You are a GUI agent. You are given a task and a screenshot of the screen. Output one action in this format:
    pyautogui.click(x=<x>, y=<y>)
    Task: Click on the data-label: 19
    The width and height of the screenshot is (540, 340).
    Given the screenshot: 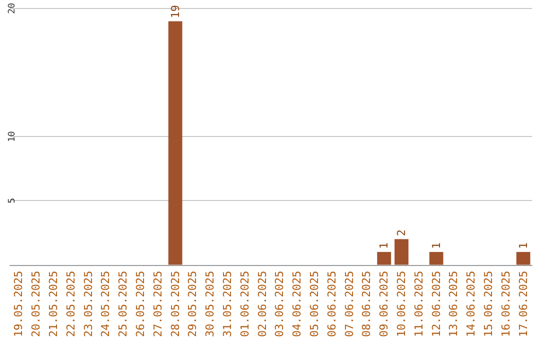 What is the action you would take?
    pyautogui.click(x=175, y=11)
    